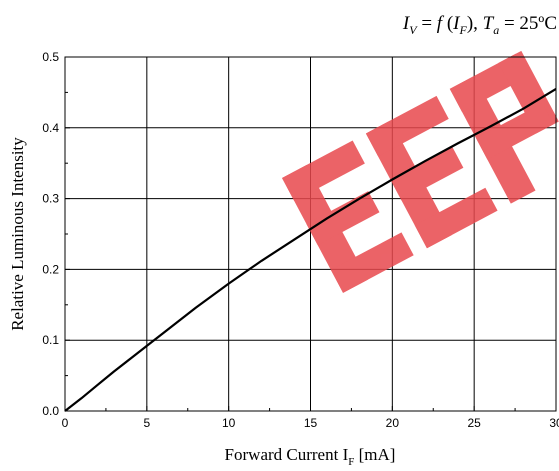  I want to click on x-tick-label: 25, so click(474, 423).